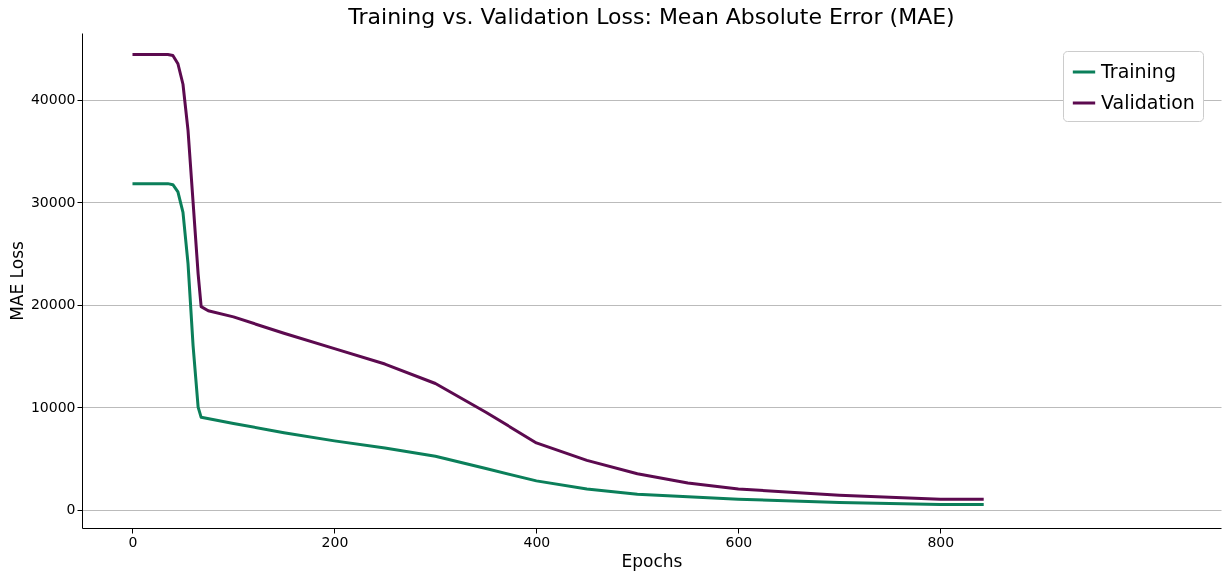  Describe the element at coordinates (53, 99) in the screenshot. I see `y-tick-label: 40000` at that location.